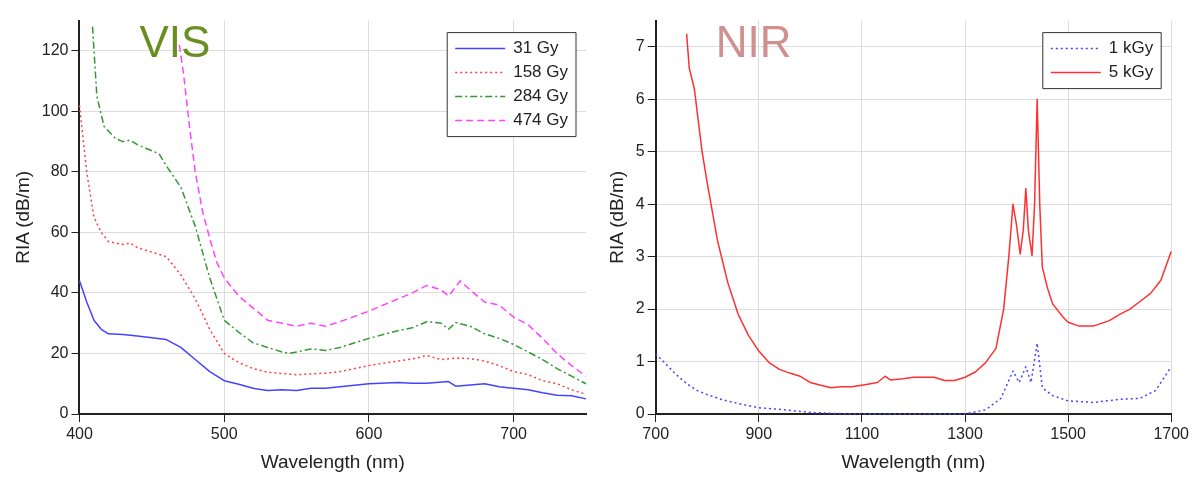  What do you see at coordinates (79, 434) in the screenshot?
I see `x-tick-label: 400` at bounding box center [79, 434].